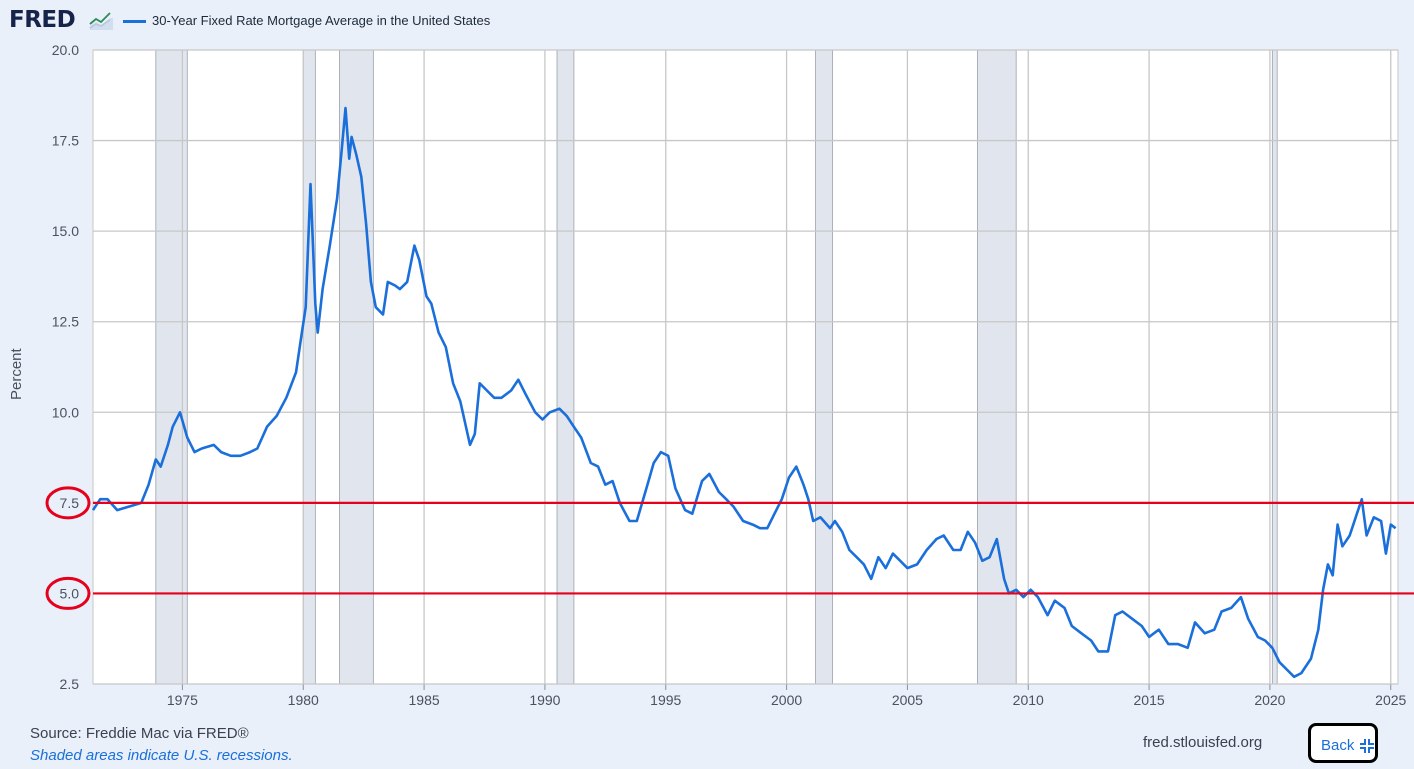 The width and height of the screenshot is (1414, 769). What do you see at coordinates (544, 700) in the screenshot?
I see `x-tick-label: 1990` at bounding box center [544, 700].